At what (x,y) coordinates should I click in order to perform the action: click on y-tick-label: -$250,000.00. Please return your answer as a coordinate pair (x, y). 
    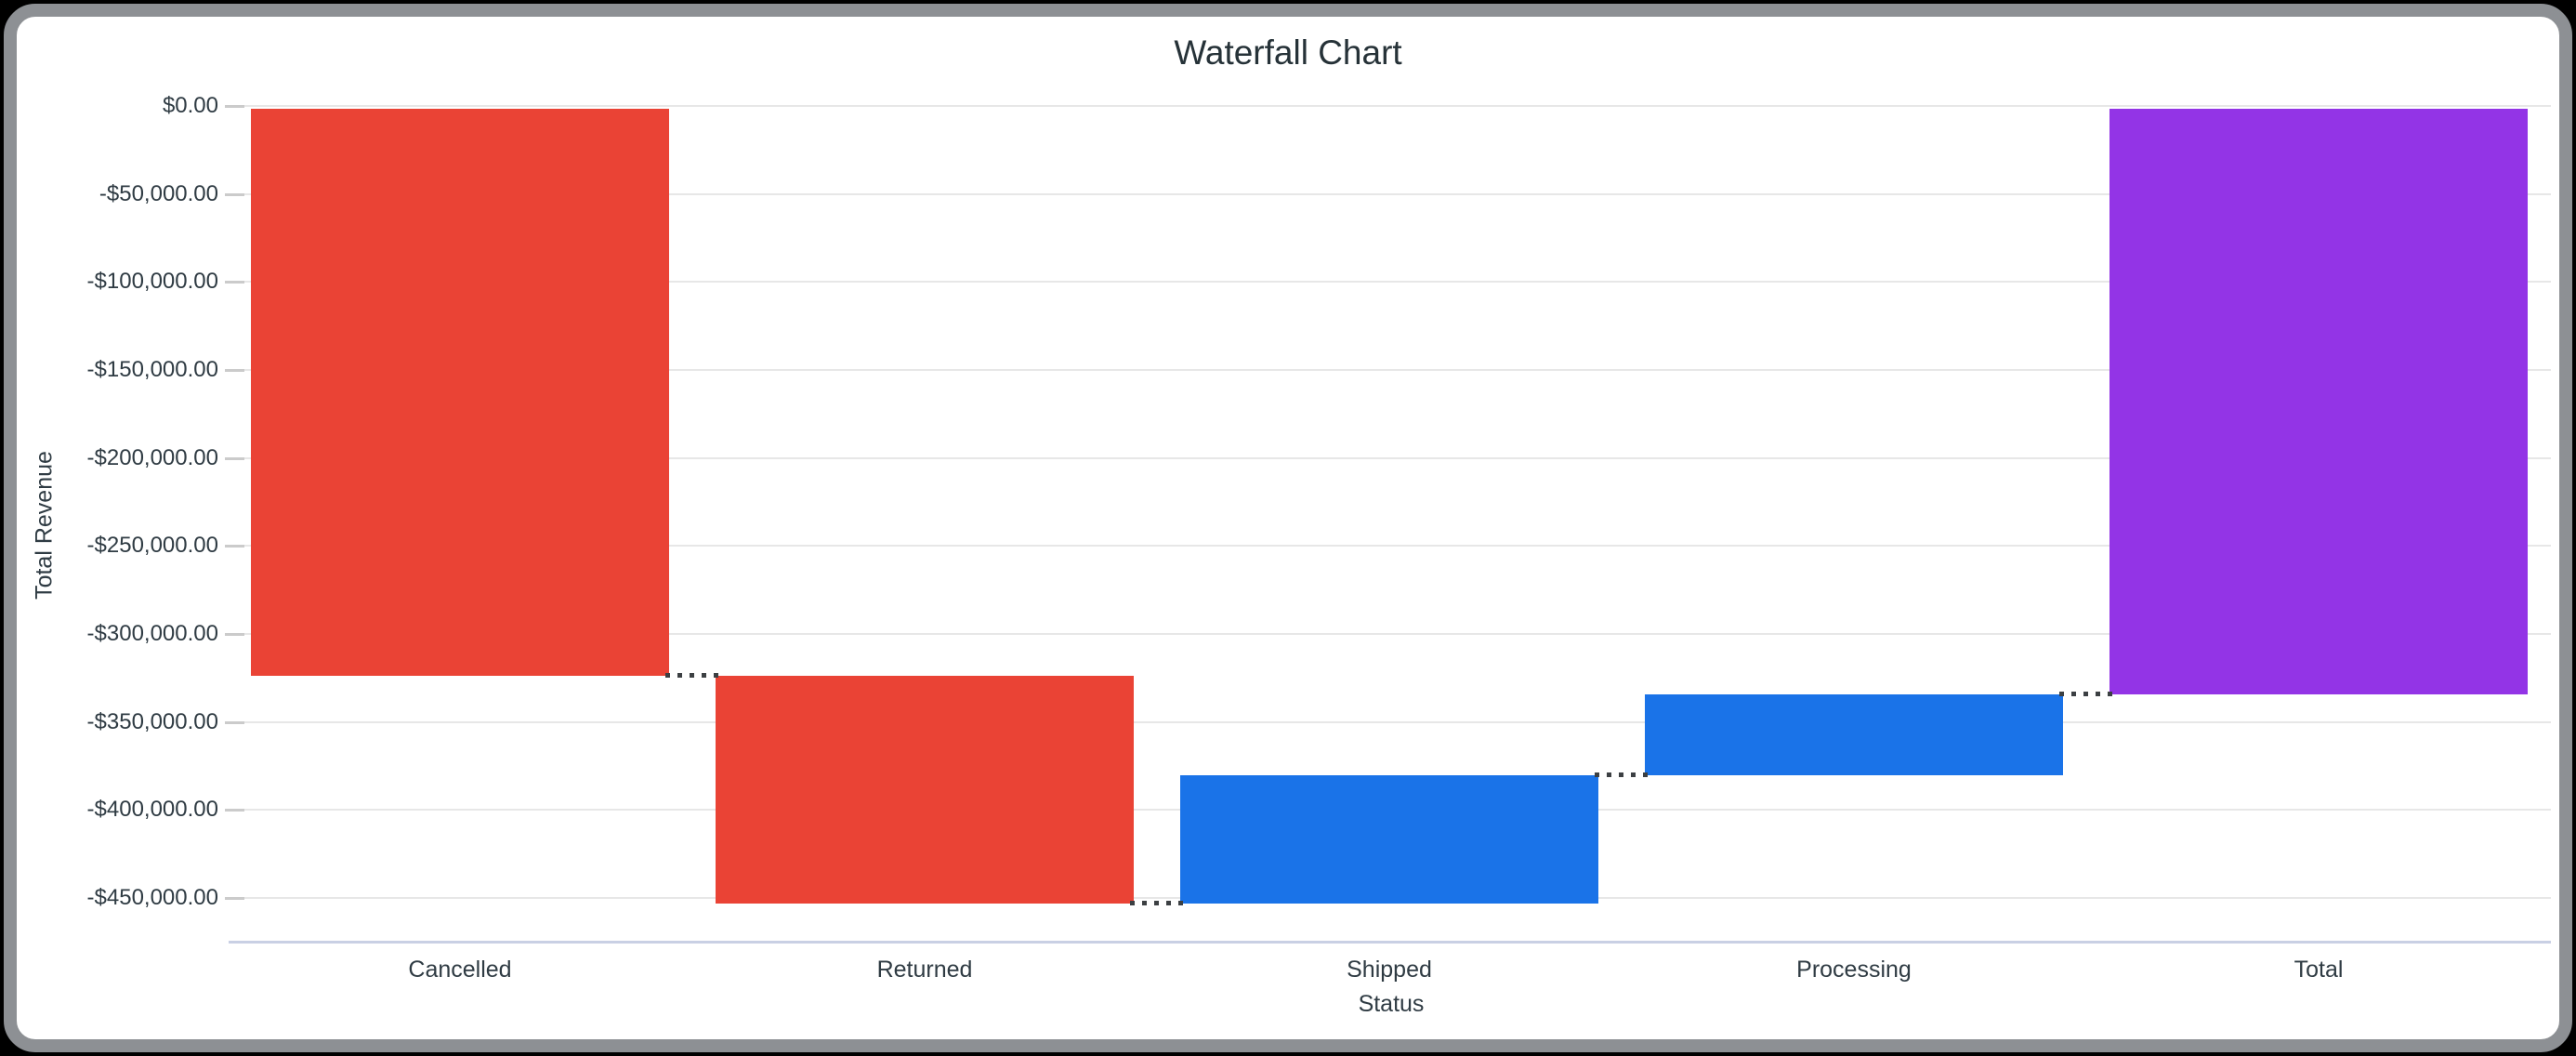
    Looking at the image, I should click on (152, 546).